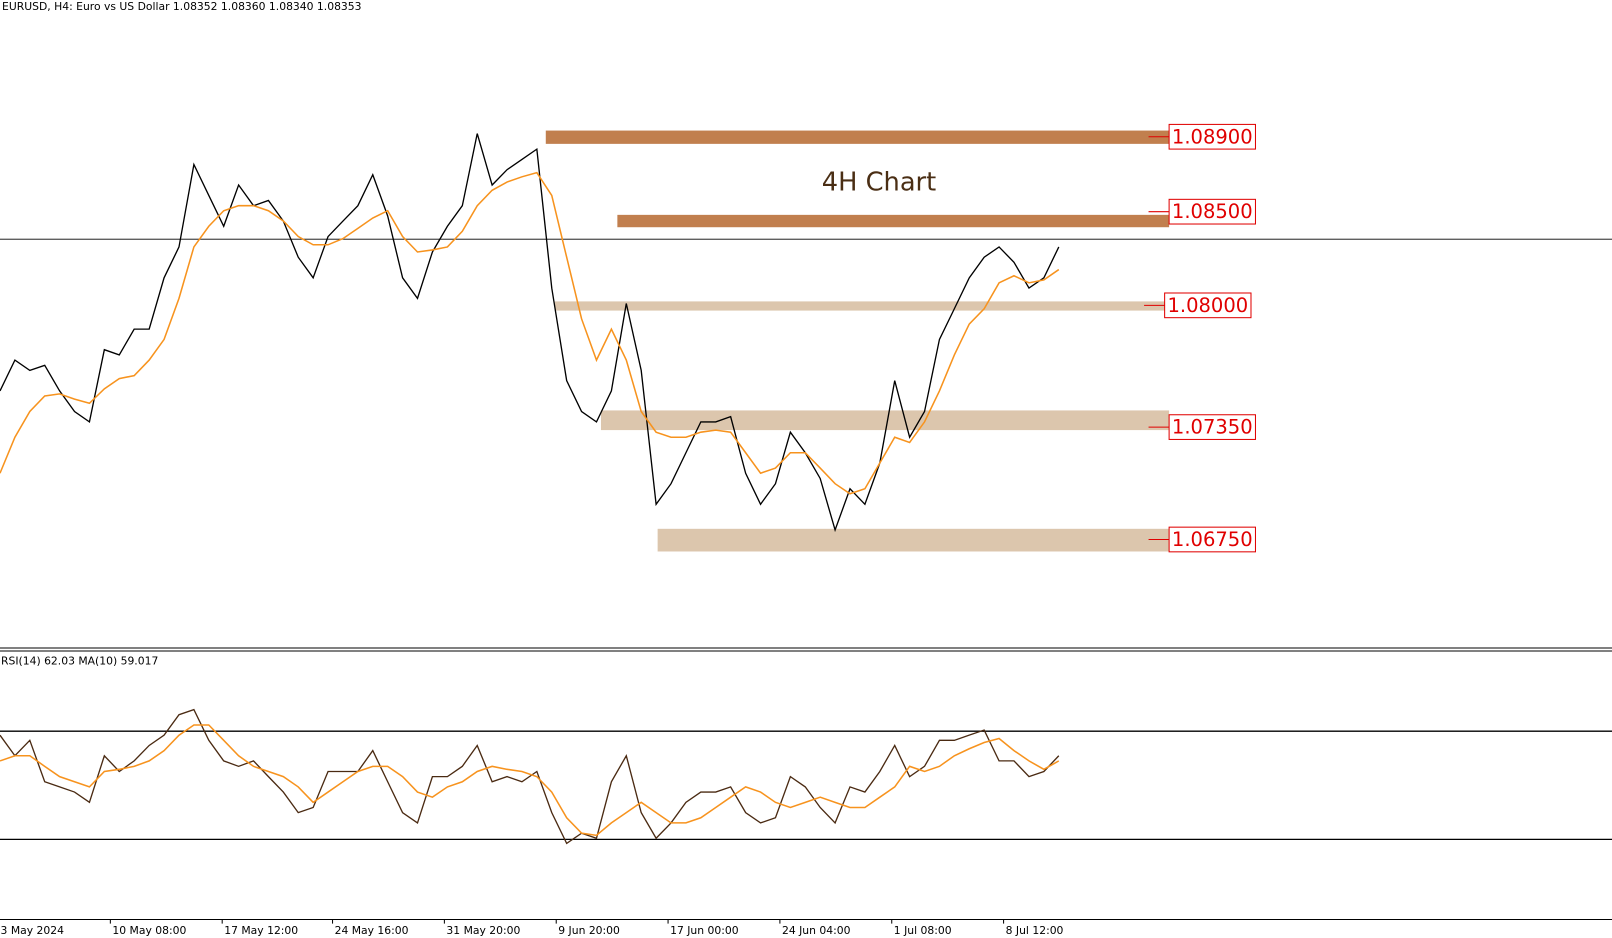  I want to click on x-tick-label: 24 May 16:00, so click(372, 930).